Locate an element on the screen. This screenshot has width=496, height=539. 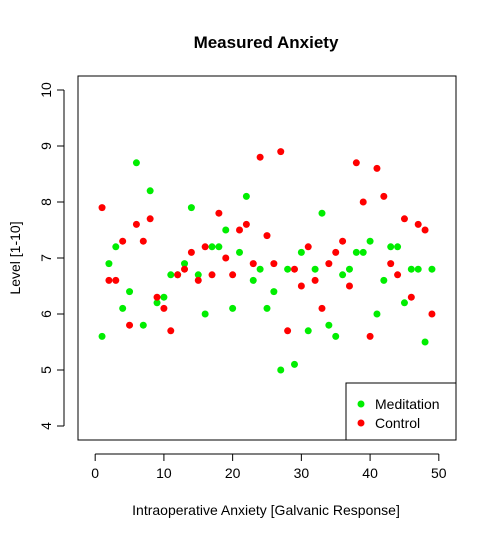
y-tick-label: 5 is located at coordinates (46, 370).